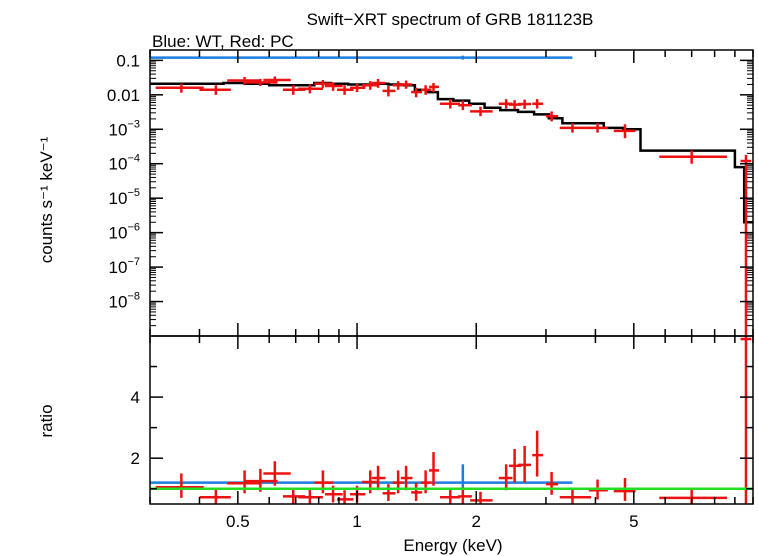 The image size is (758, 556). I want to click on wt-ratio-point, so click(361, 476).